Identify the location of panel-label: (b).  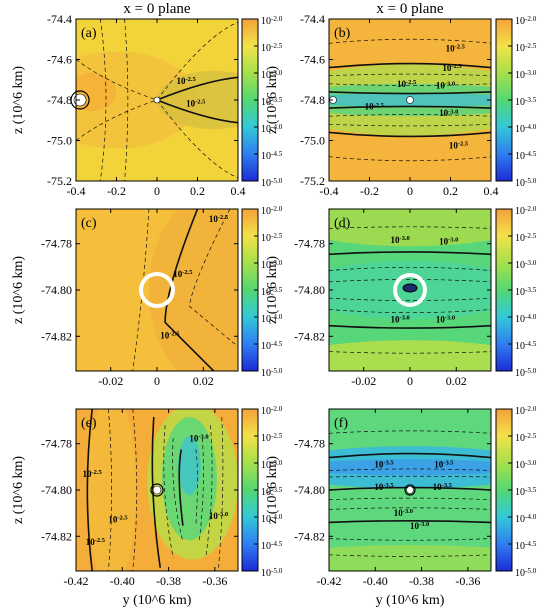
(342, 33).